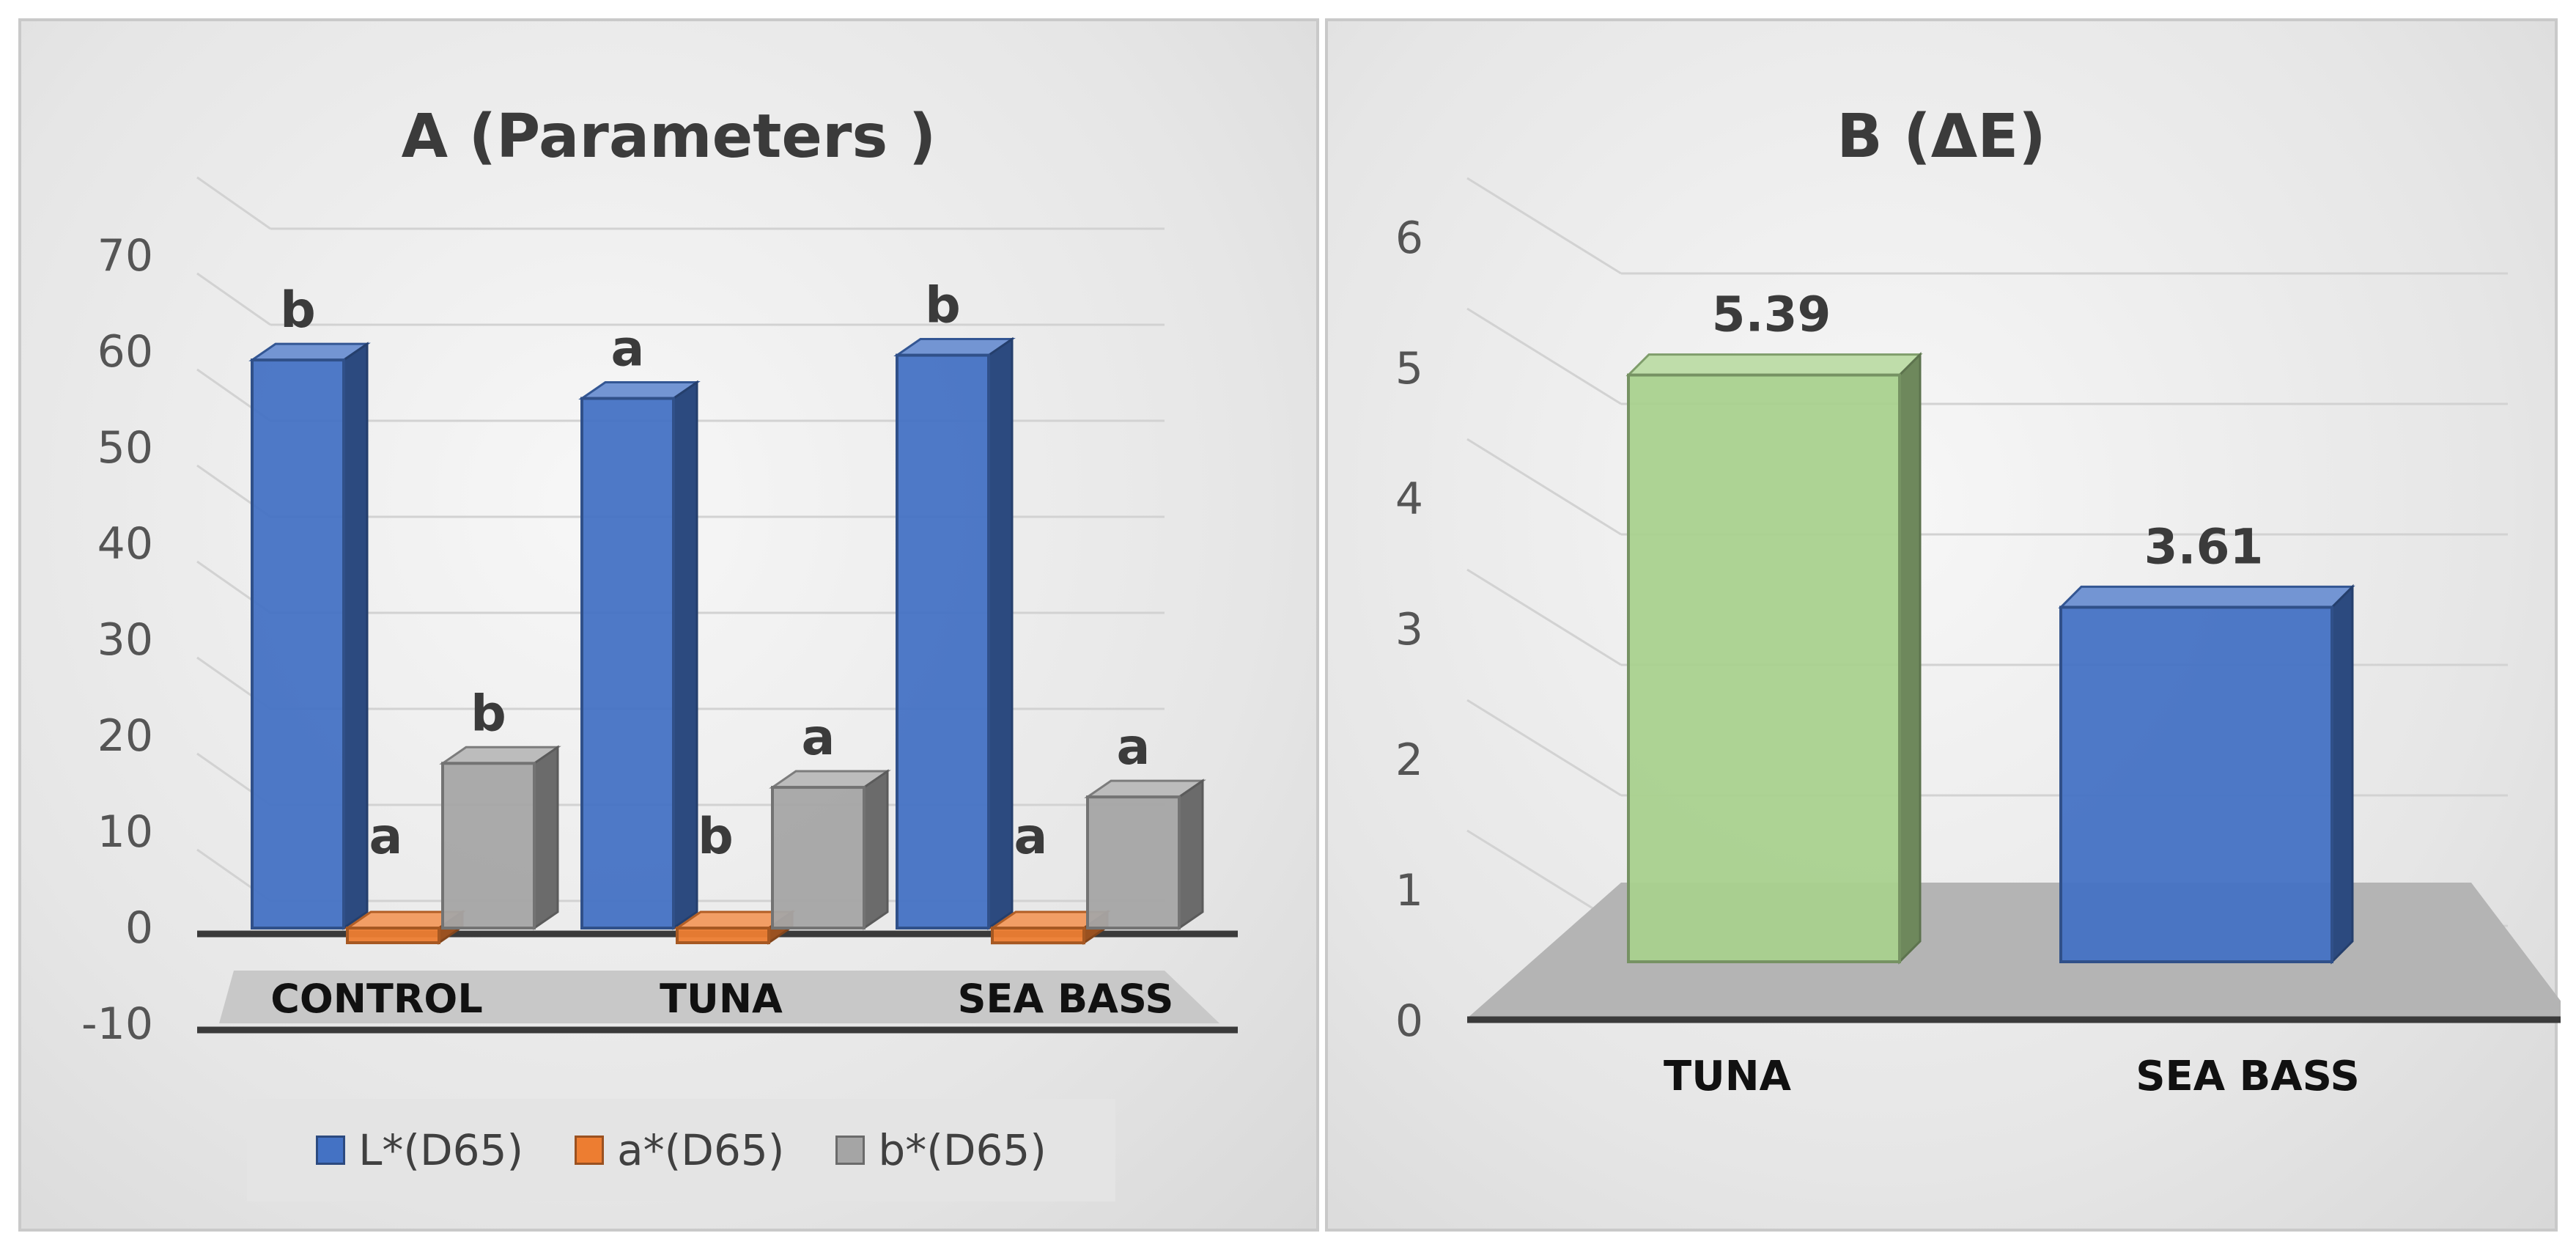  I want to click on y-tick-label-a: 10, so click(125, 832).